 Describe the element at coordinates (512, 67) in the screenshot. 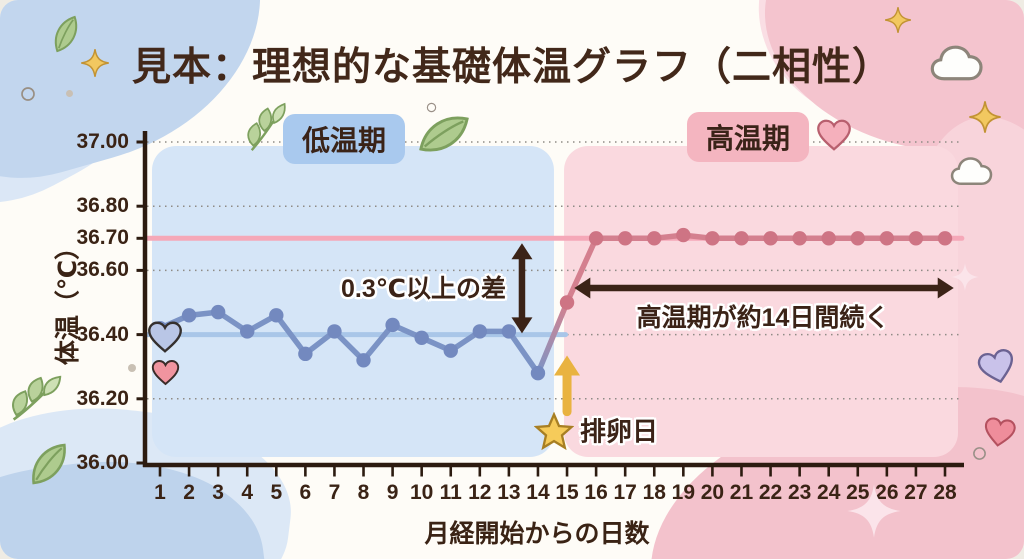

I see `page-title: 見本：理想的な基礎体温グラフ（二相性）` at that location.